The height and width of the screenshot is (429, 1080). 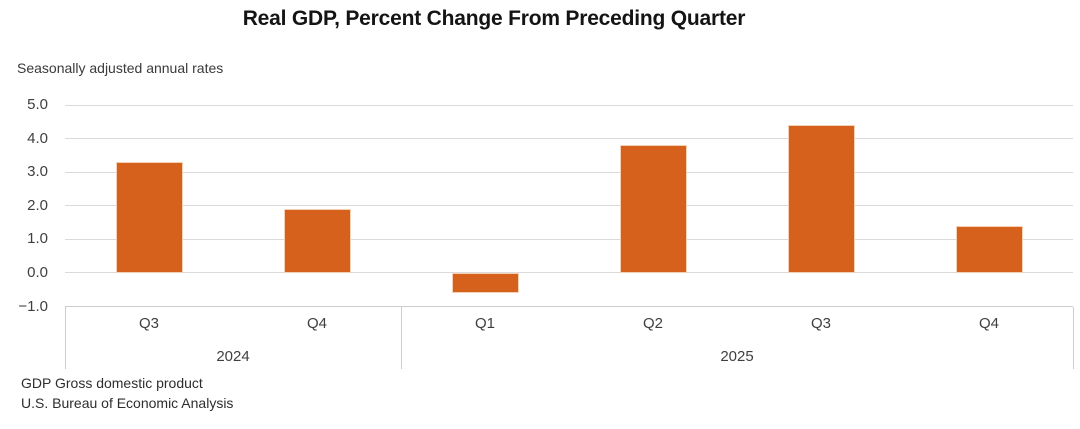 I want to click on y-axis-tick-label: 3.0, so click(x=37, y=172).